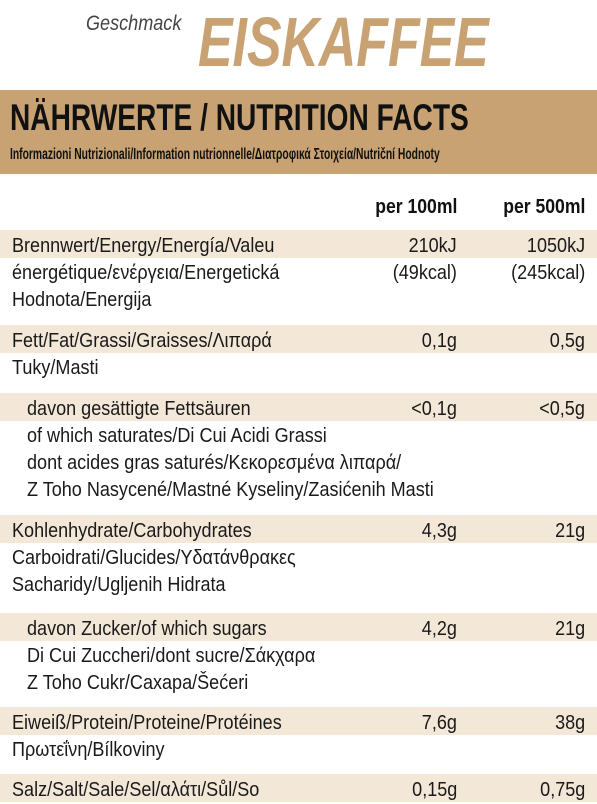 The width and height of the screenshot is (597, 804). I want to click on product-title: Geschmack EISKAFFEE, so click(298, 45).